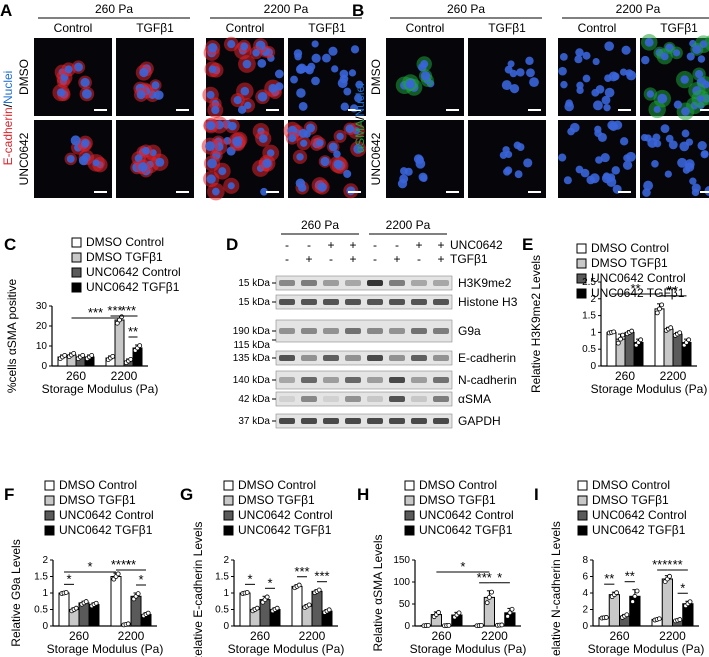  Describe the element at coordinates (105, 649) in the screenshot. I see `x-axis-label: Storage Modulus (Pa)` at that location.